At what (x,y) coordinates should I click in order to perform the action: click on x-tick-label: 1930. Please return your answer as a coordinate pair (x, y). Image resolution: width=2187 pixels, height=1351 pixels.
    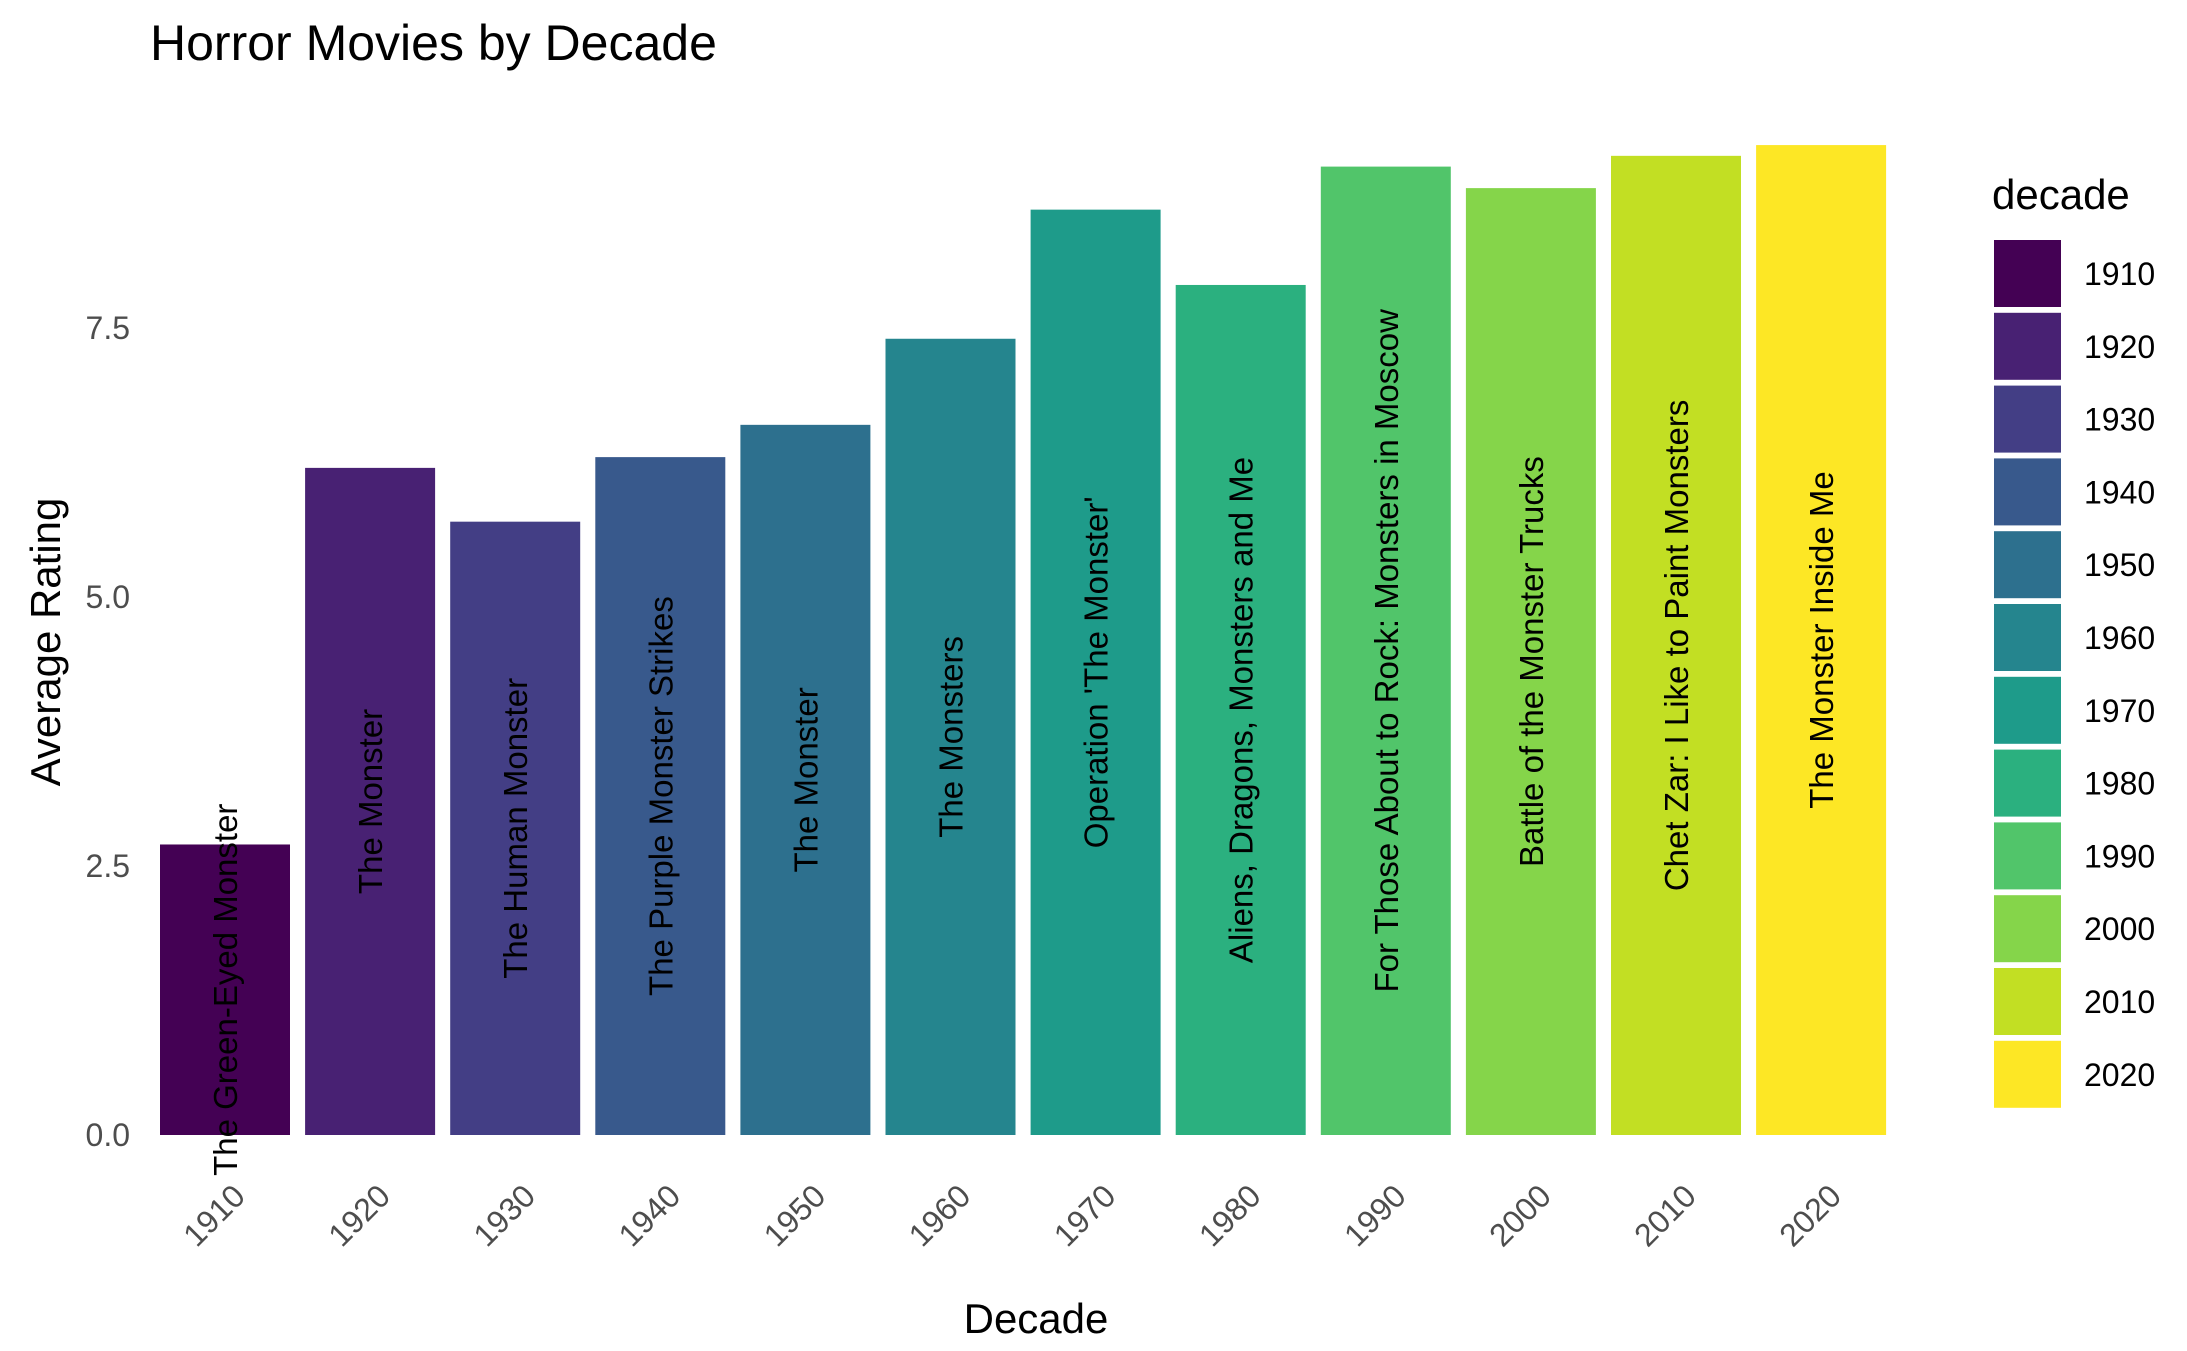
    Looking at the image, I should click on (504, 1215).